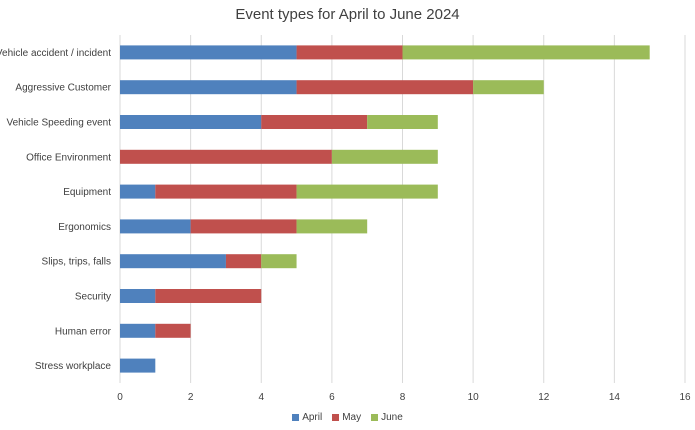 The image size is (695, 430). I want to click on x-tick-label: 6, so click(332, 397).